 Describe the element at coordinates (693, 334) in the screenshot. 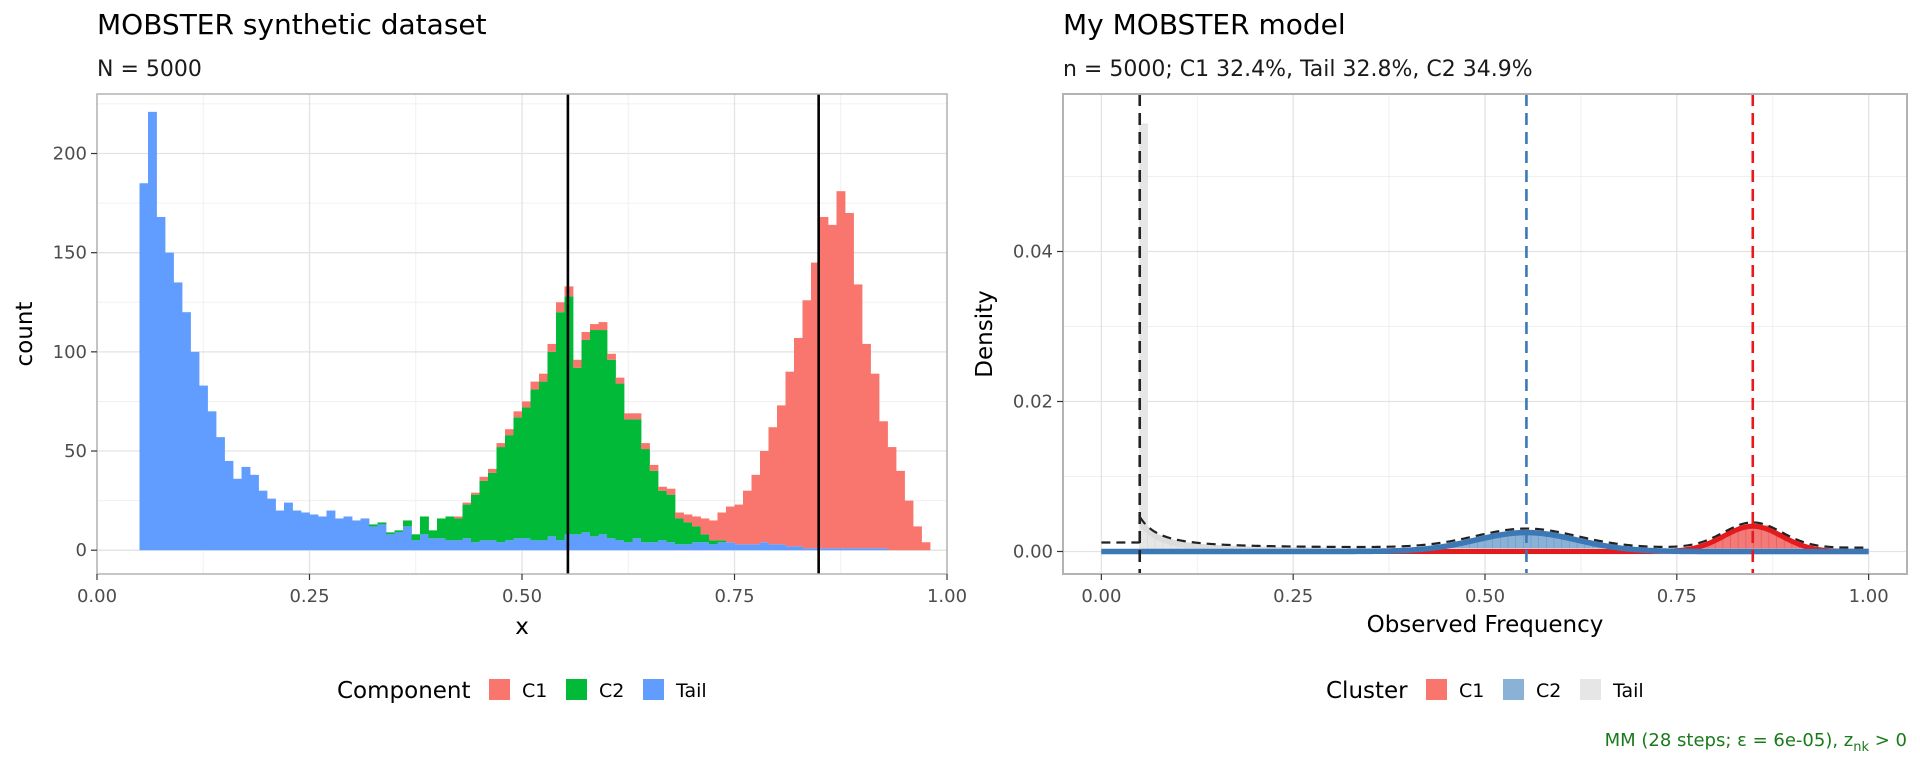

I see `left-vlines` at that location.